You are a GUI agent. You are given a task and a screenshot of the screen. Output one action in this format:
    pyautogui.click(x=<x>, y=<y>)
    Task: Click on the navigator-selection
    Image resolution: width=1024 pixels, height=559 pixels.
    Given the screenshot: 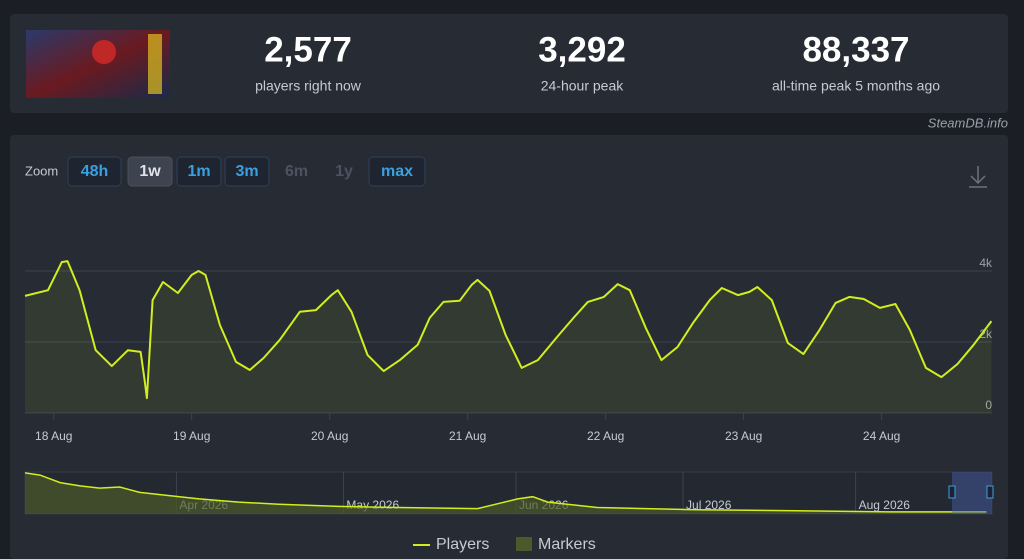 What is the action you would take?
    pyautogui.click(x=972, y=493)
    